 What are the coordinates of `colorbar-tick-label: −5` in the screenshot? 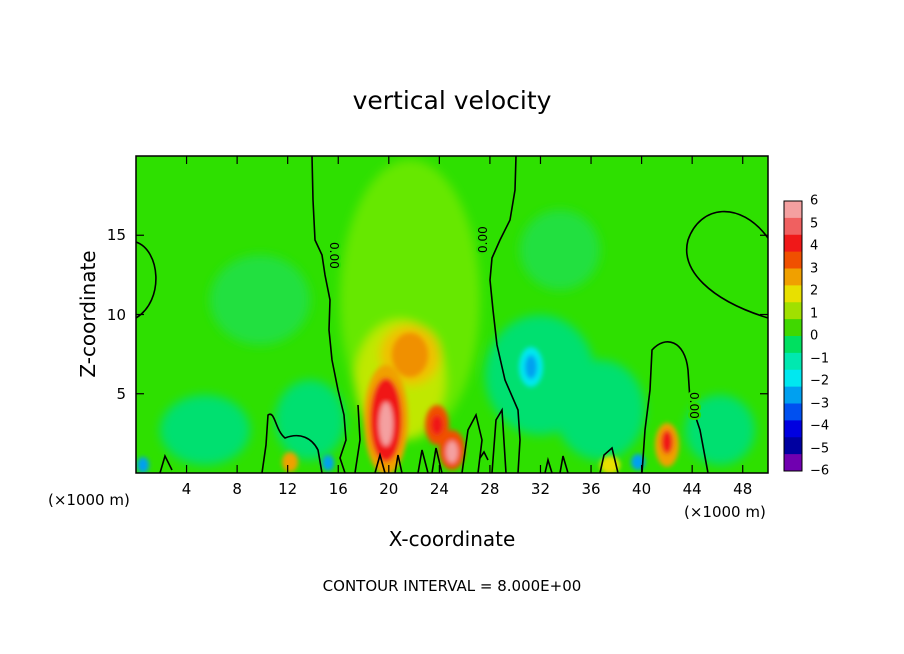 It's located at (820, 448).